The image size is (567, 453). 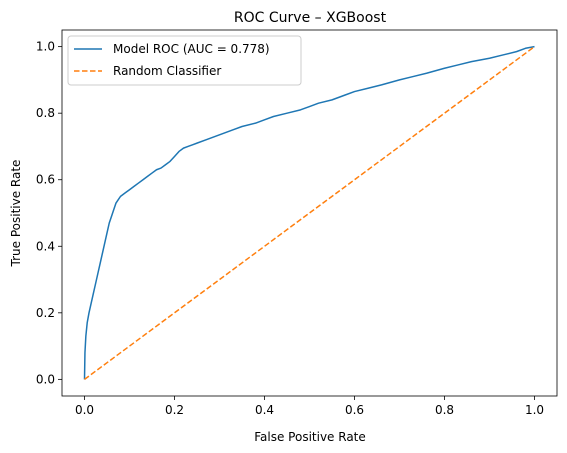 What do you see at coordinates (191, 49) in the screenshot?
I see `legend-label-model-roc: Model ROC (AUC = 0.778)` at bounding box center [191, 49].